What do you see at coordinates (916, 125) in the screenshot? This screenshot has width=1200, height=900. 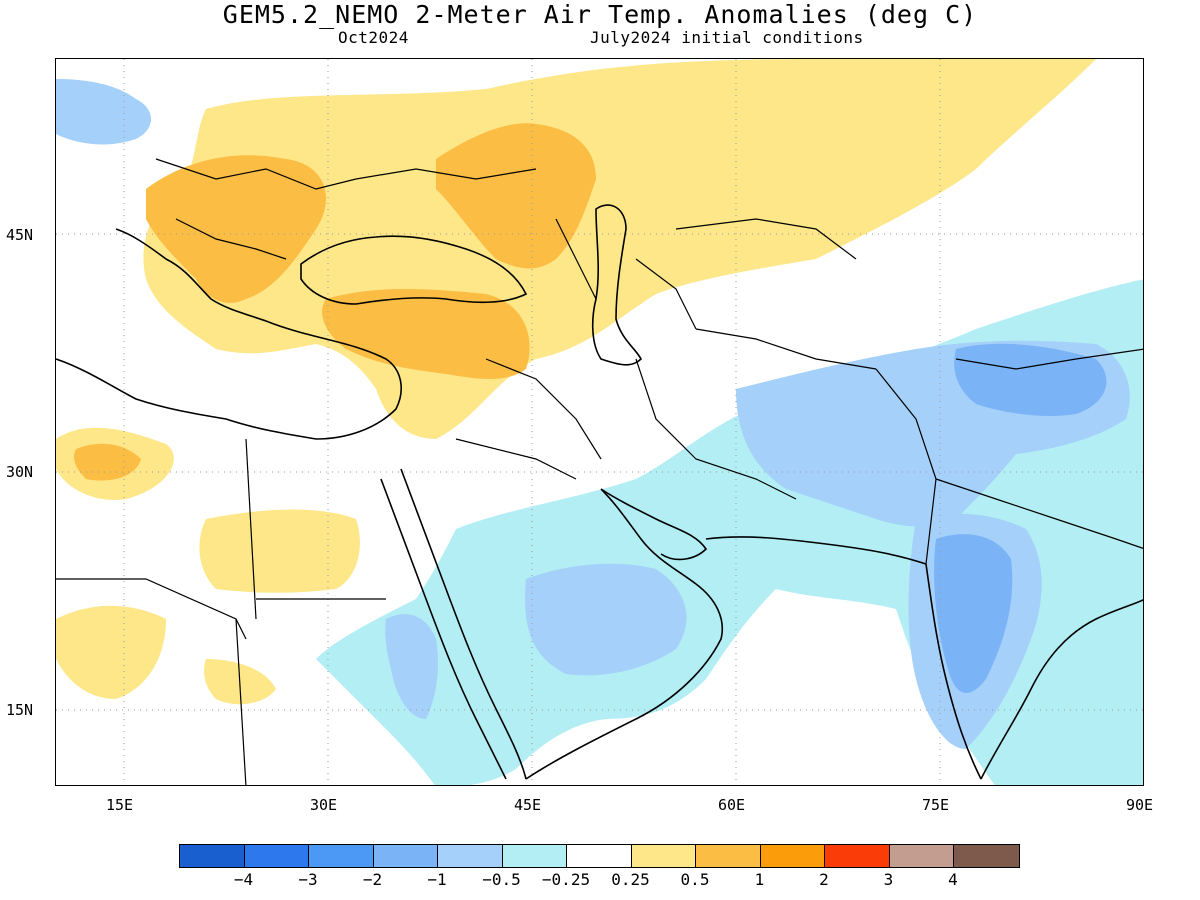 I see `warm-anomaly-northeast` at bounding box center [916, 125].